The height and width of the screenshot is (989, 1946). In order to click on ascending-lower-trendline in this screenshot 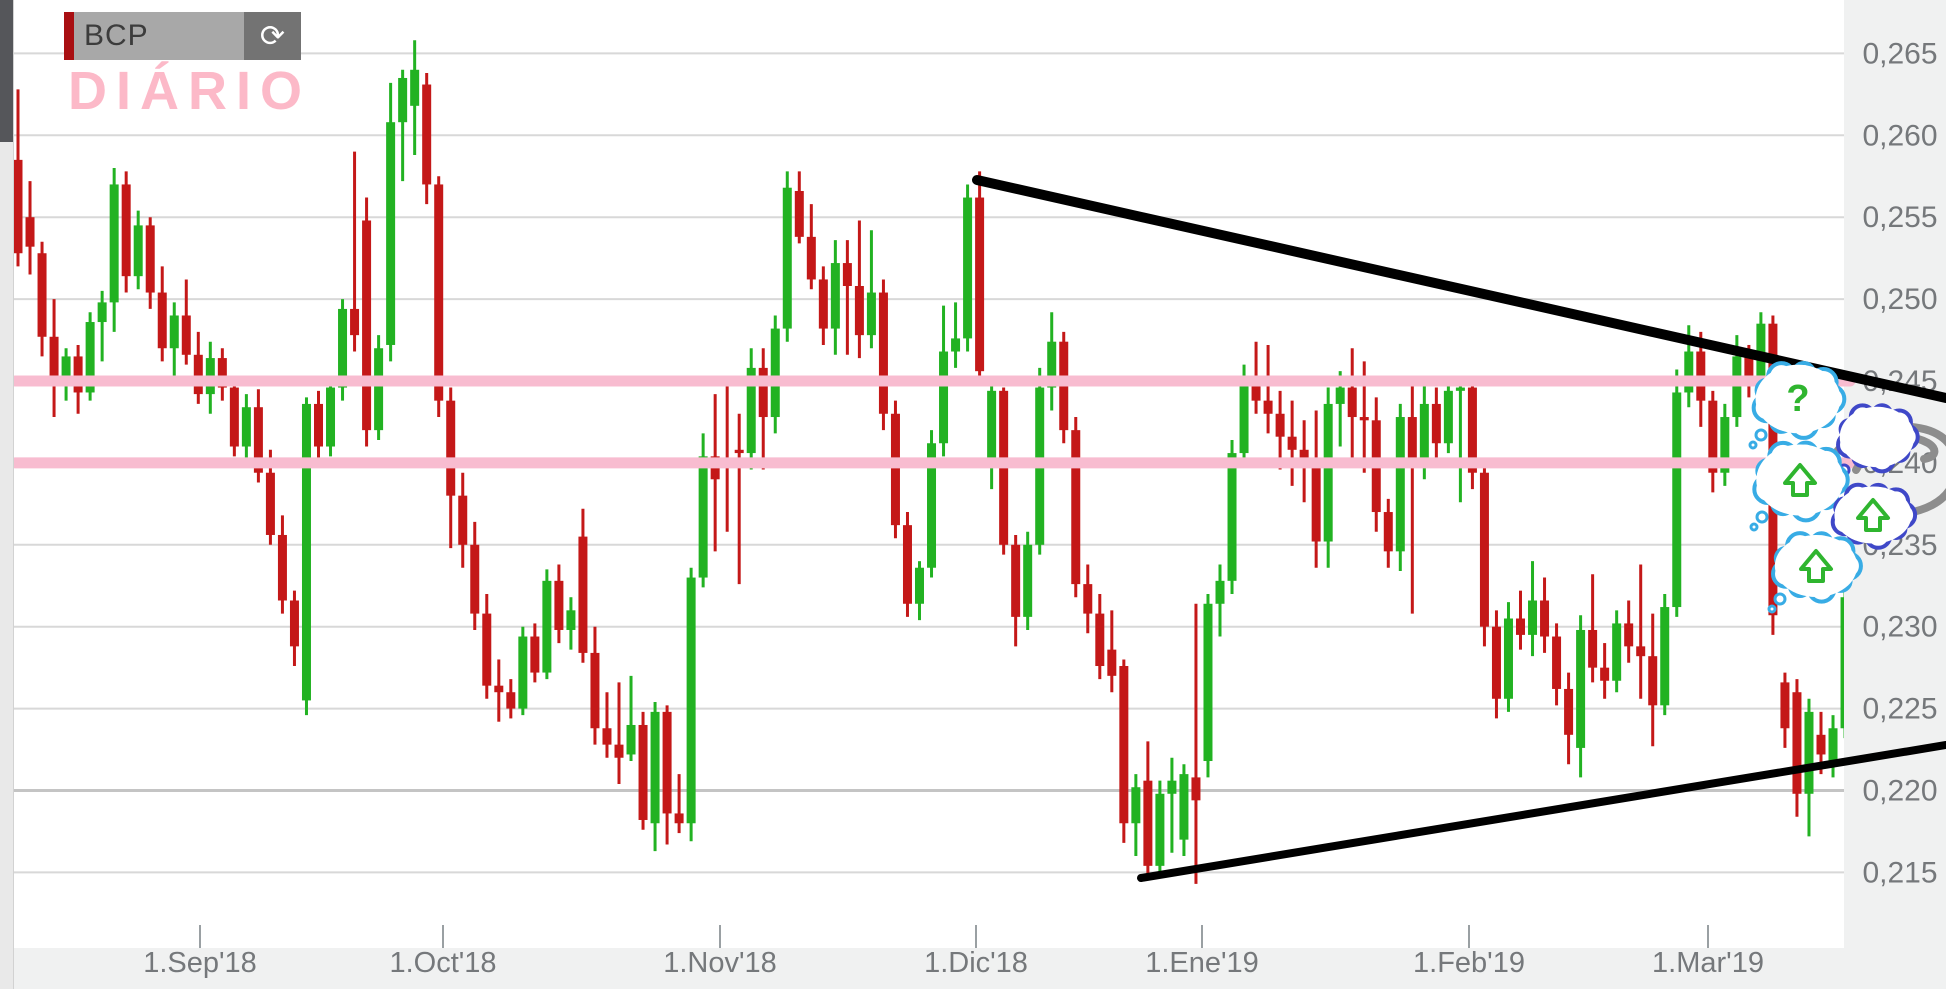, I will do `click(1541, 811)`.